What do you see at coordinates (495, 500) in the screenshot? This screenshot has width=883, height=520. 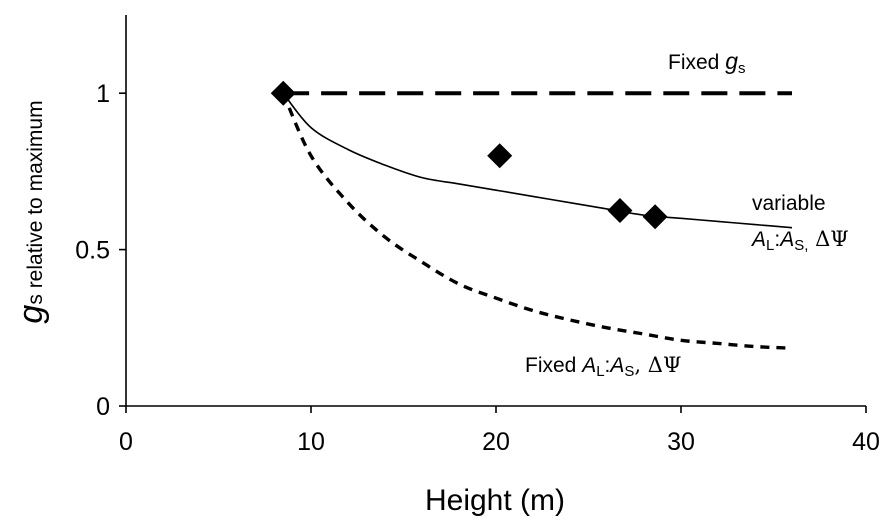 I see `x-axis-title: Height (m)` at bounding box center [495, 500].